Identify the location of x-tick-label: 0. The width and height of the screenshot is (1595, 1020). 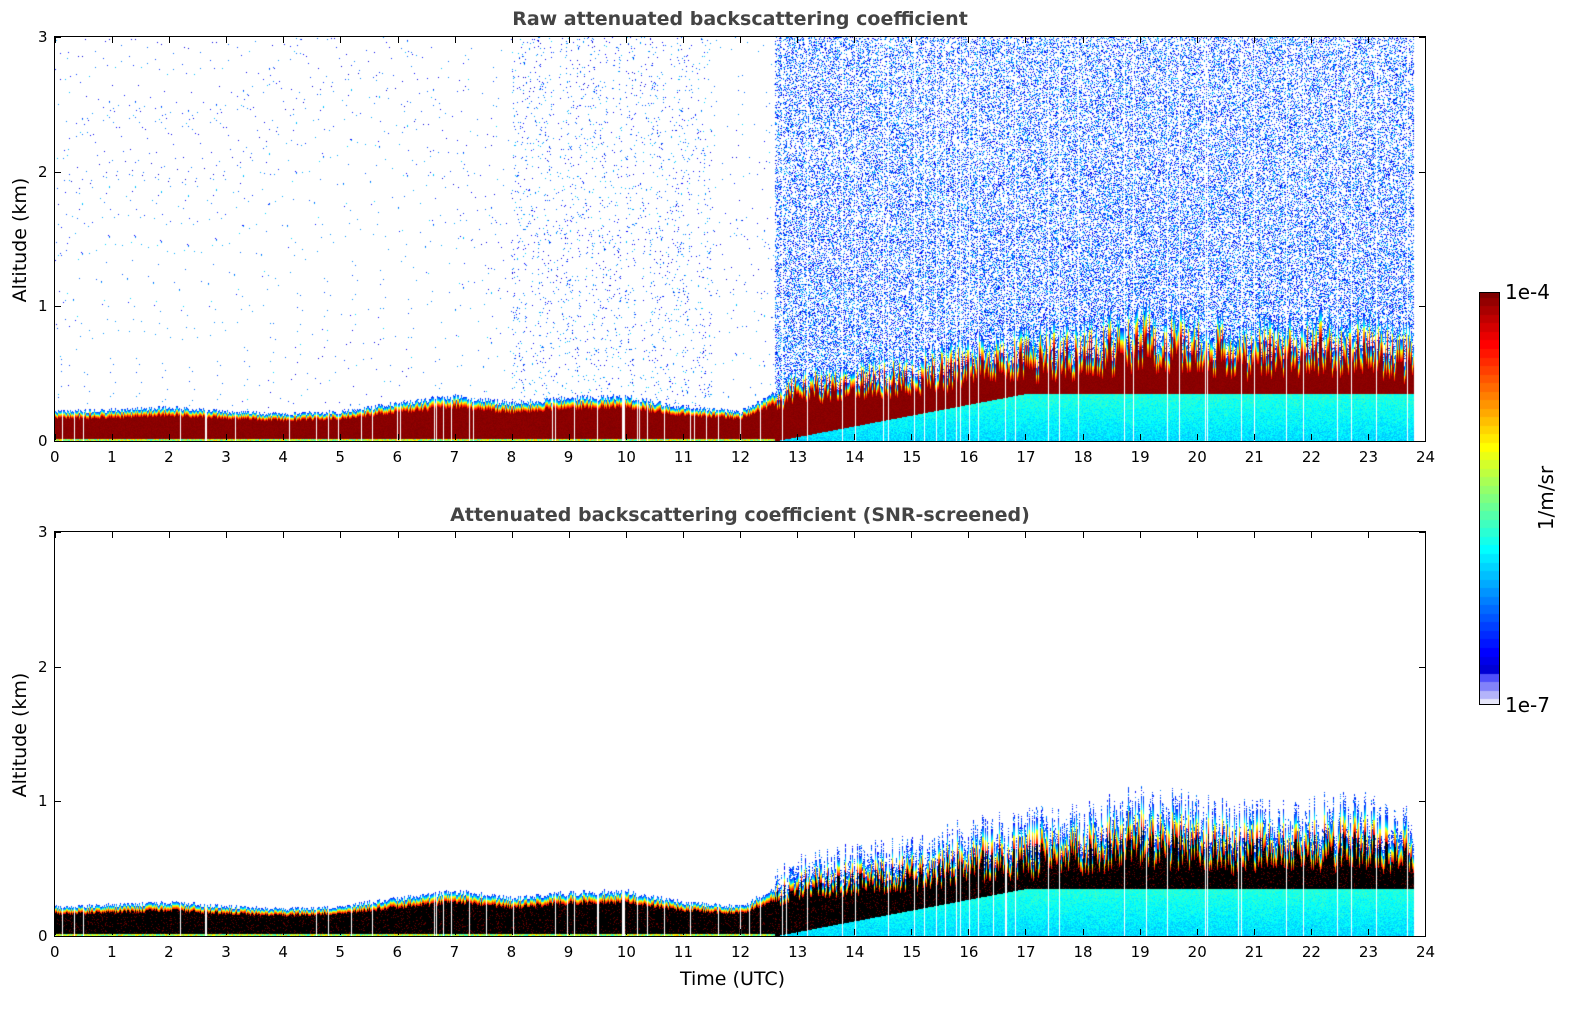
(55, 952).